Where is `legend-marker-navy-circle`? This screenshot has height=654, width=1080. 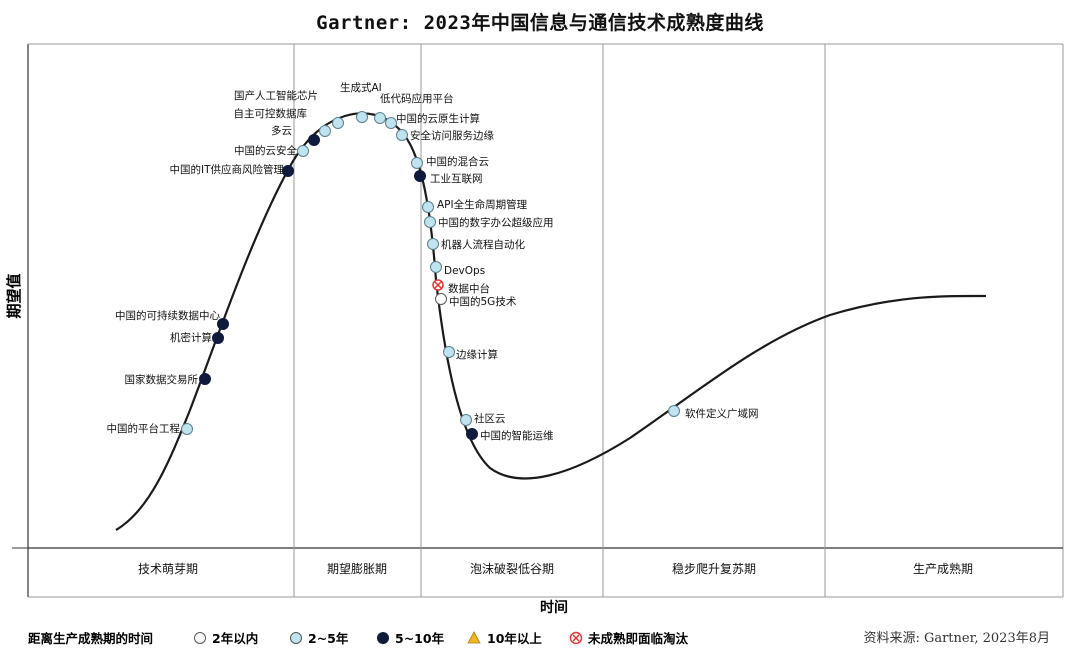 legend-marker-navy-circle is located at coordinates (383, 638).